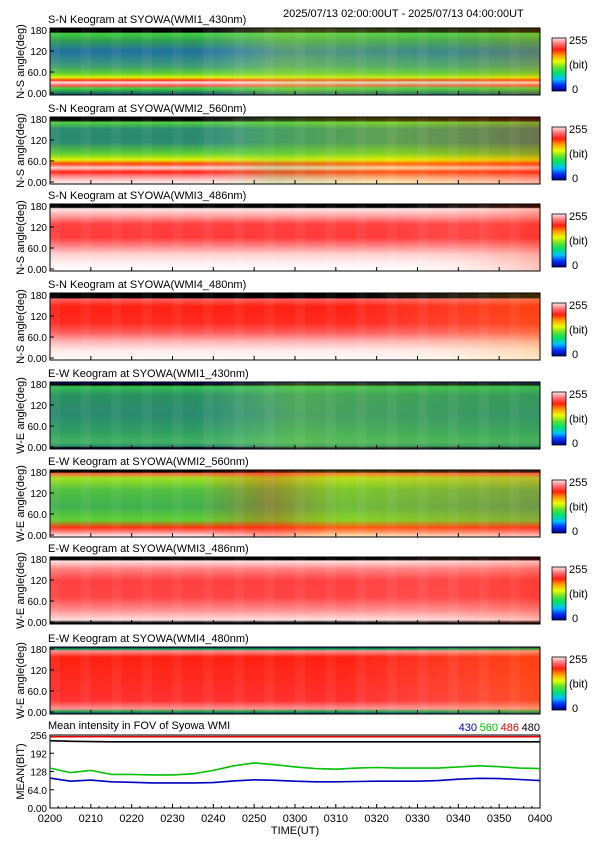 This screenshot has height=842, width=595. I want to click on chart-ytick-label: 0.00, so click(38, 809).